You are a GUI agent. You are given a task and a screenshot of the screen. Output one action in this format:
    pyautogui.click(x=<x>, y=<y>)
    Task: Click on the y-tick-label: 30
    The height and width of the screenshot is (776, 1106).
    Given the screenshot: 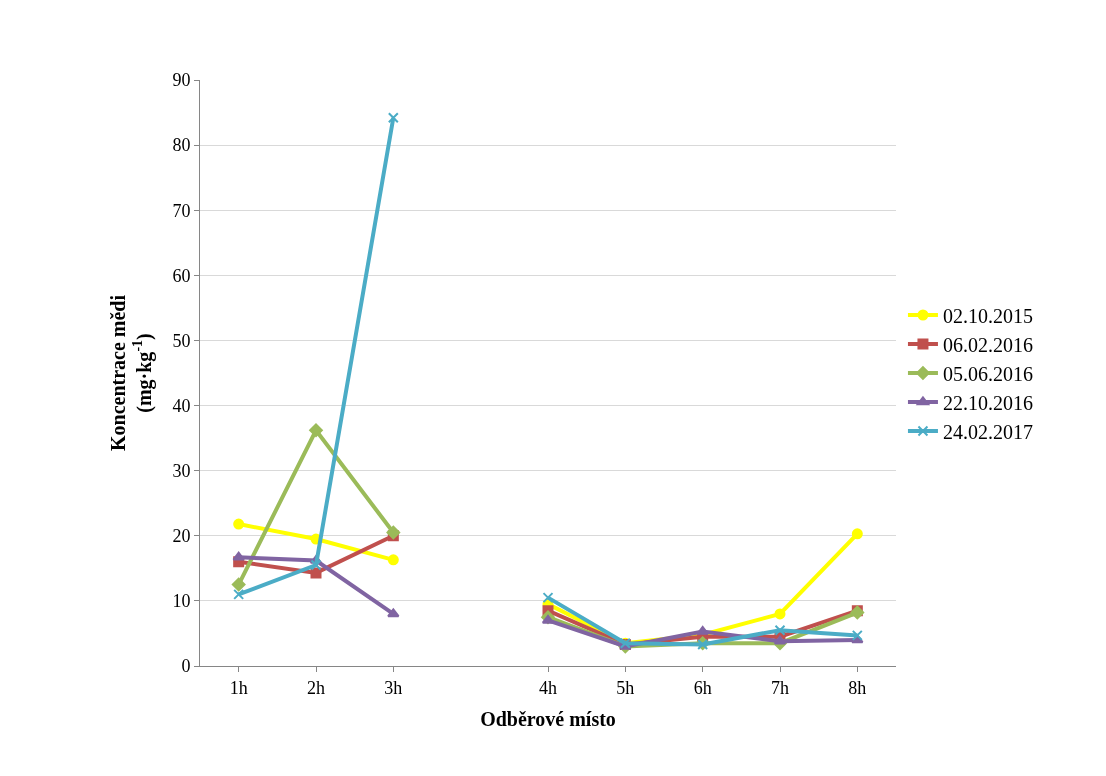 What is the action you would take?
    pyautogui.click(x=181, y=470)
    